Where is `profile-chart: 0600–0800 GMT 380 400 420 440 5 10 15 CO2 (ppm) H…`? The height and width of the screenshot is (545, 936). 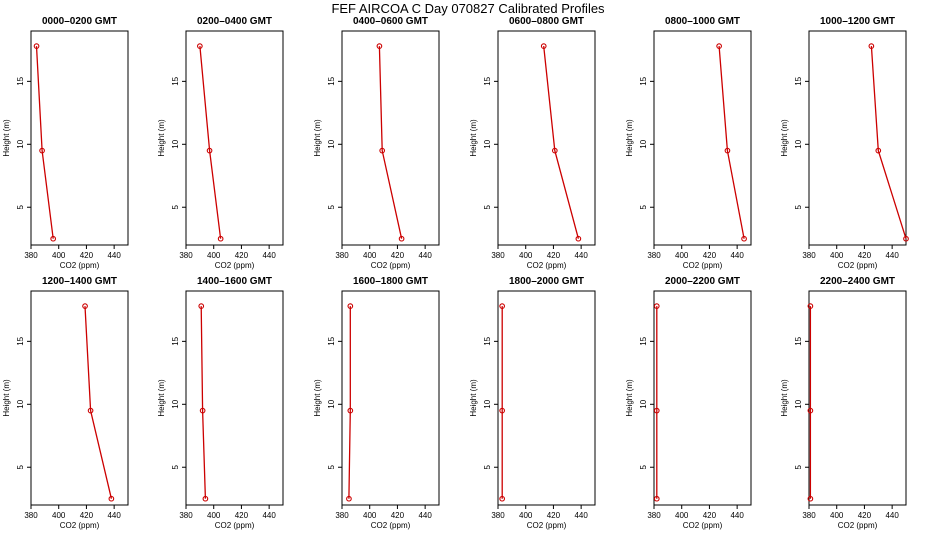
profile-chart: 0600–0800 GMT 380 400 420 440 5 10 15 CO2 (ppm) H… is located at coordinates (532, 143).